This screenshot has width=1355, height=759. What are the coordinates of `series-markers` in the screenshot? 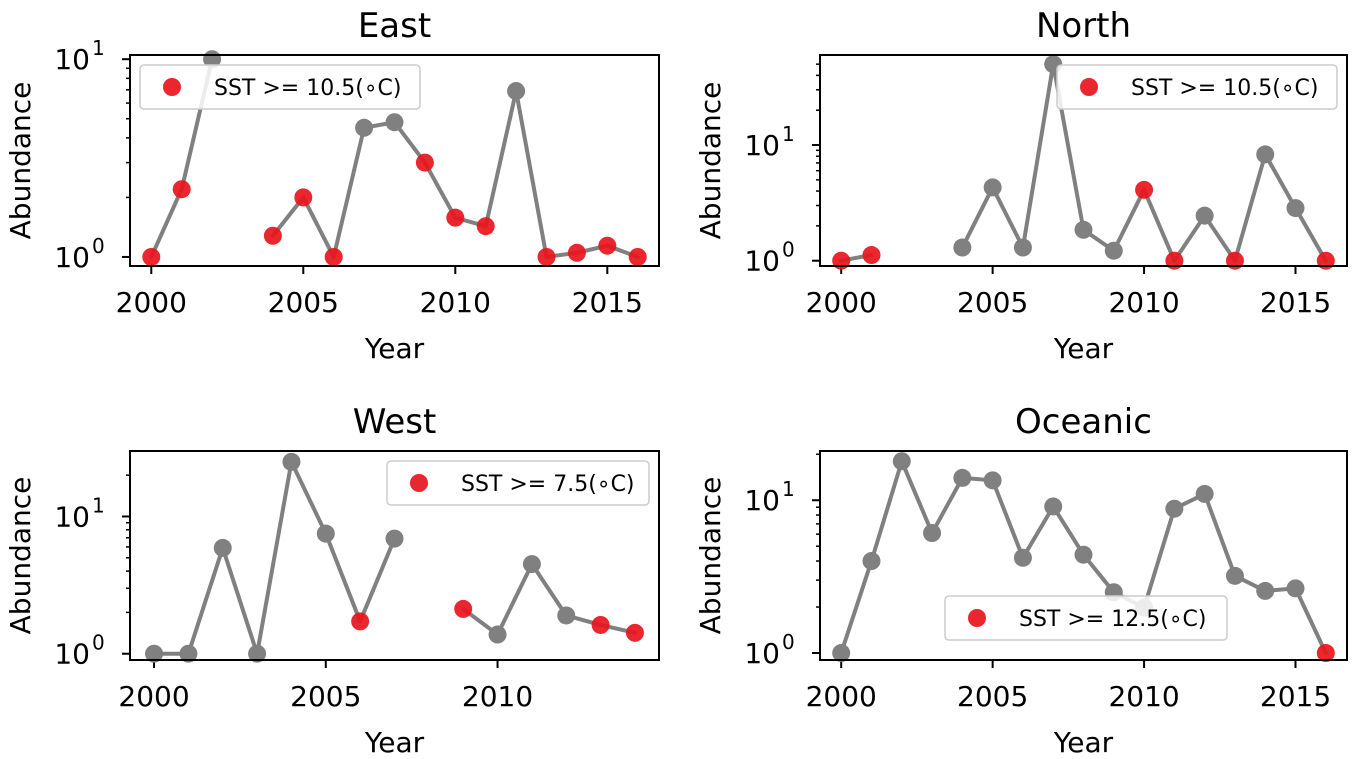 It's located at (394, 158).